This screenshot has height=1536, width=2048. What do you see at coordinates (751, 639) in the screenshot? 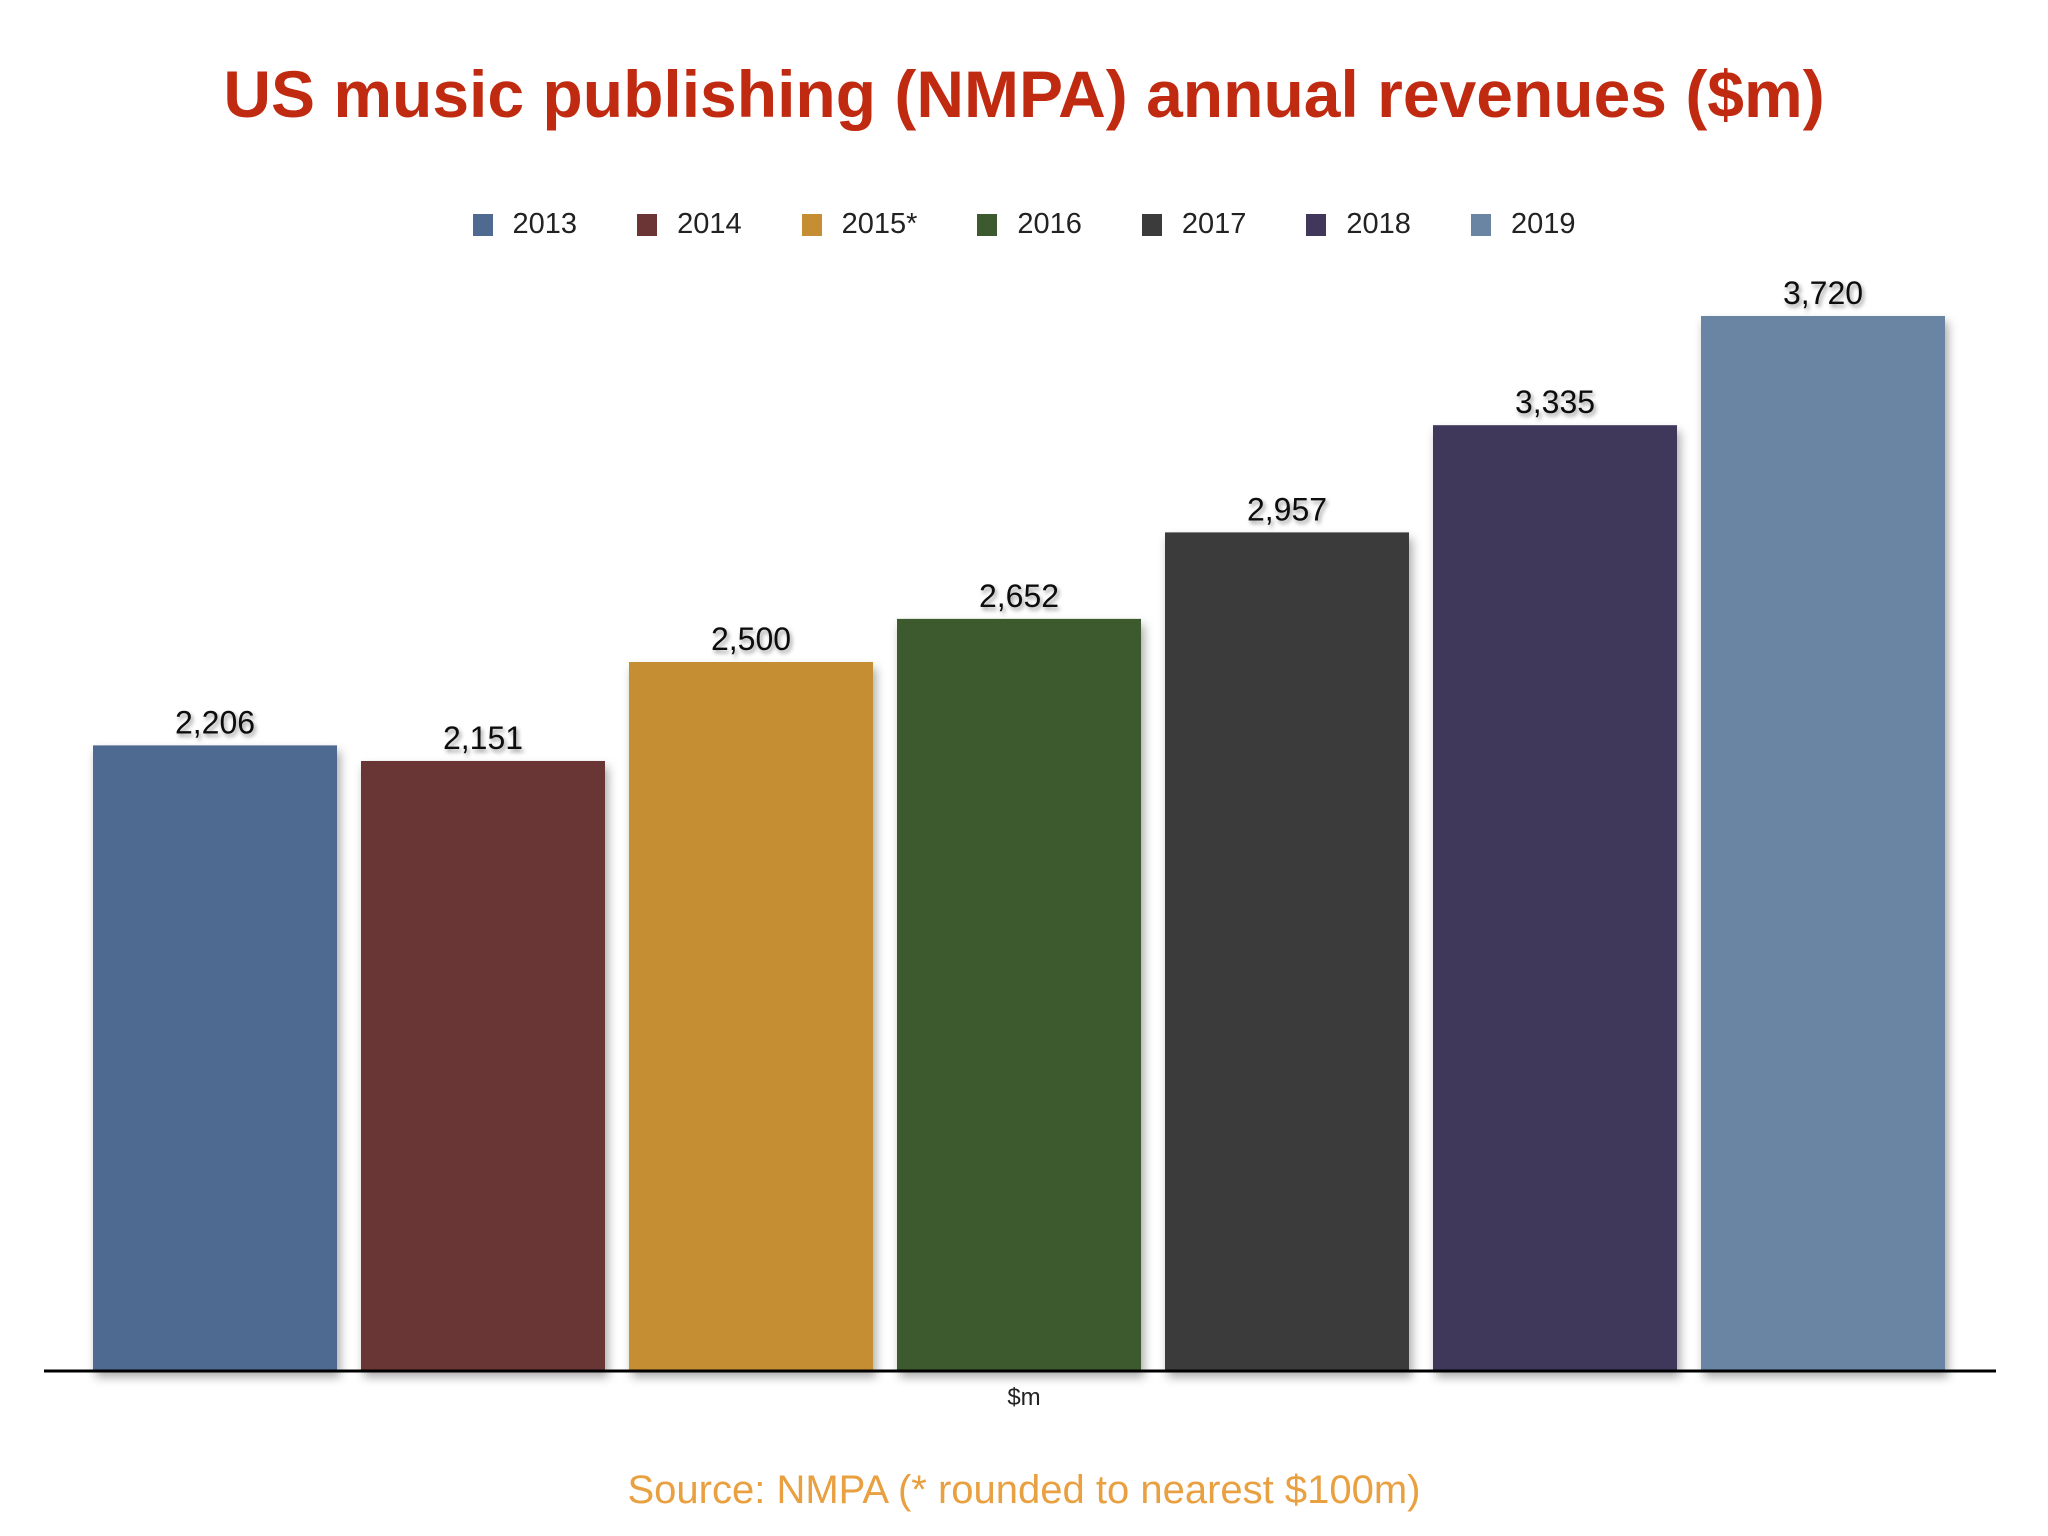
I see `data-label: 2,500` at bounding box center [751, 639].